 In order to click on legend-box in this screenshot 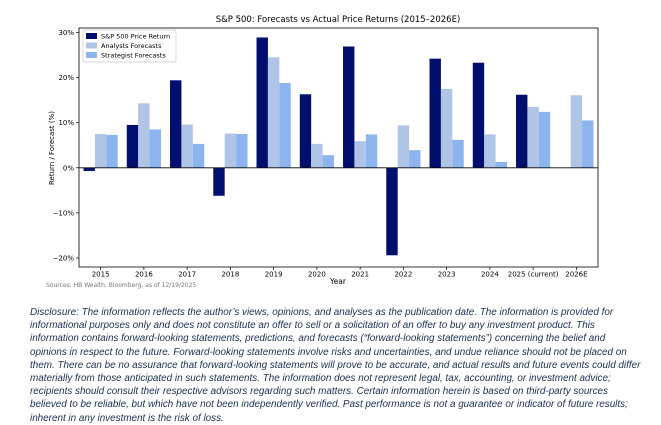, I will do `click(129, 46)`.